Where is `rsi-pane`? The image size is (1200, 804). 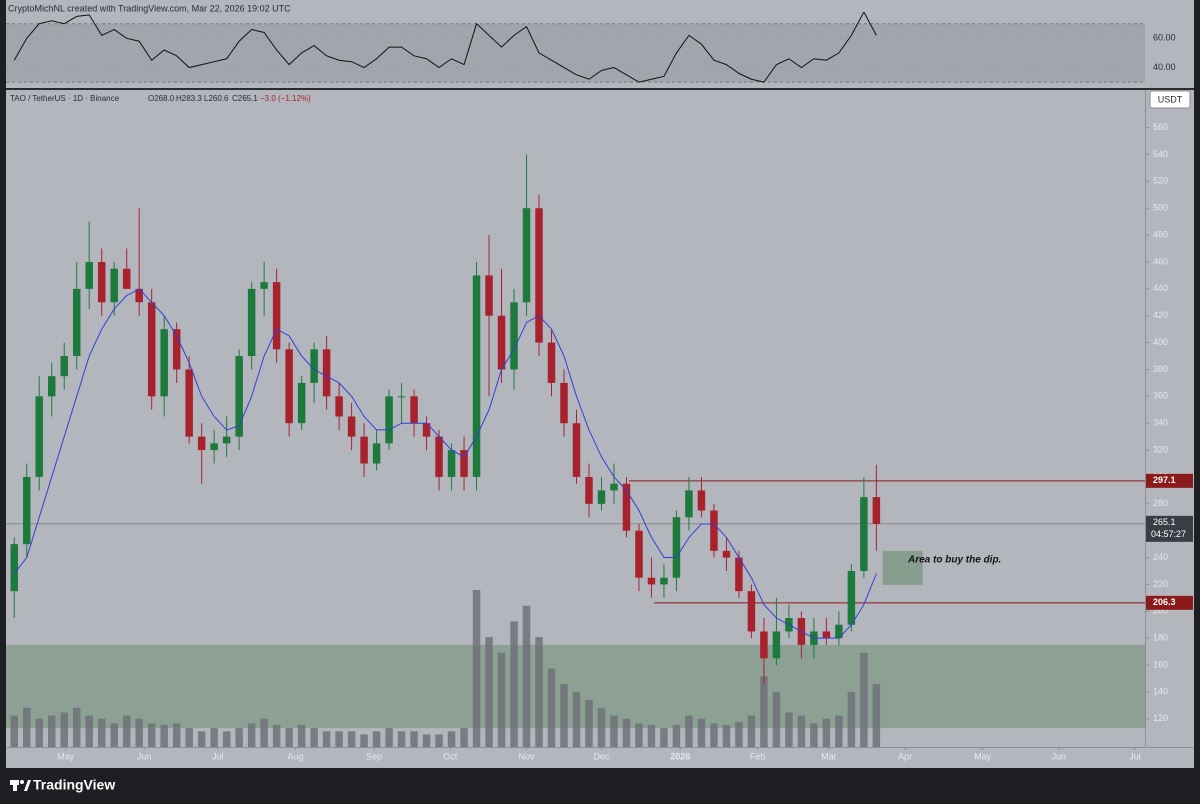
rsi-pane is located at coordinates (575, 47).